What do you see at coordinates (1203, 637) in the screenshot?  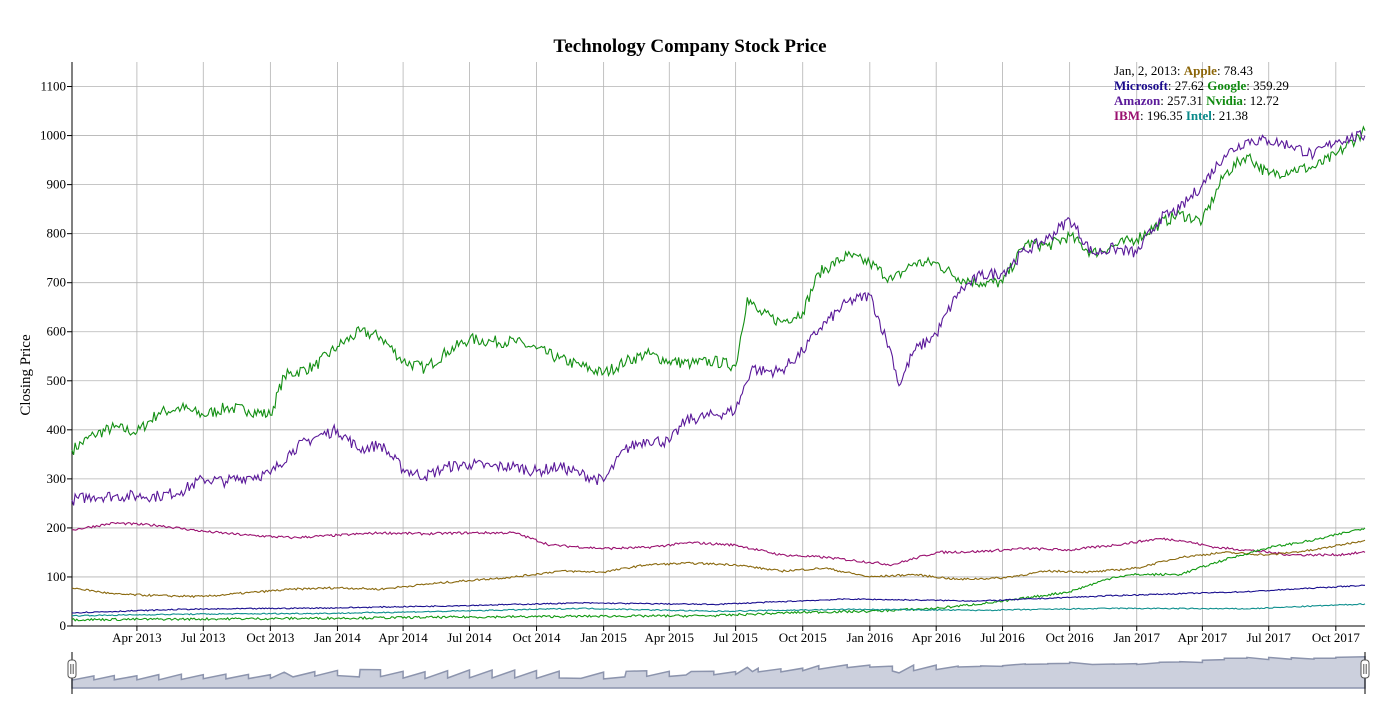 I see `x-tick-label: Apr 2017` at bounding box center [1203, 637].